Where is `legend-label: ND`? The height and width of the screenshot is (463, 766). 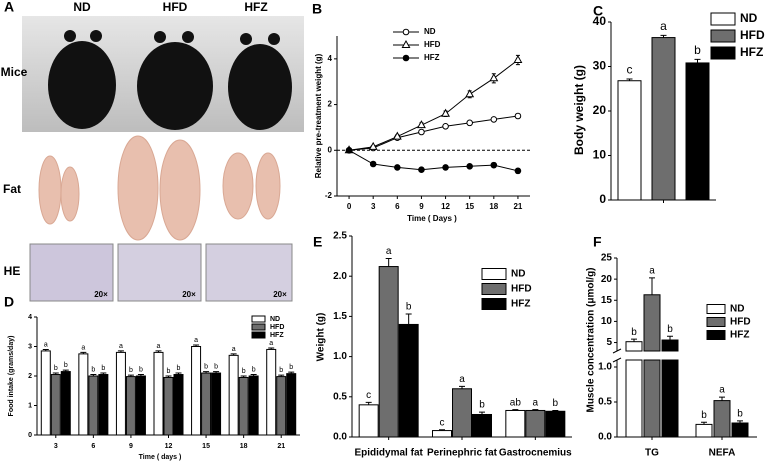
legend-label: ND is located at coordinates (275, 319).